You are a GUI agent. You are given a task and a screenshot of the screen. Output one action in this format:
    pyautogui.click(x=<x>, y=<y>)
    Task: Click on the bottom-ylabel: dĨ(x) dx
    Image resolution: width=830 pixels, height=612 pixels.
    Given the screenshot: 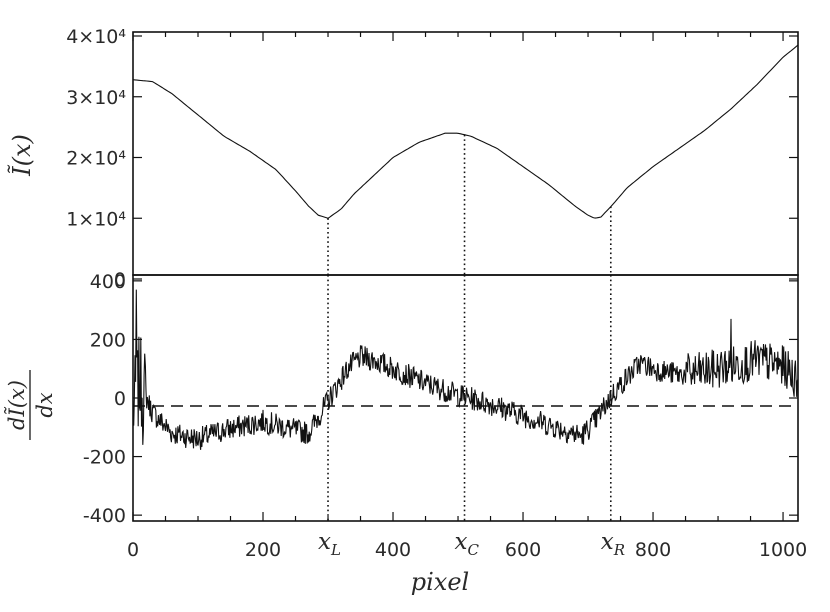 What is the action you would take?
    pyautogui.click(x=31, y=405)
    